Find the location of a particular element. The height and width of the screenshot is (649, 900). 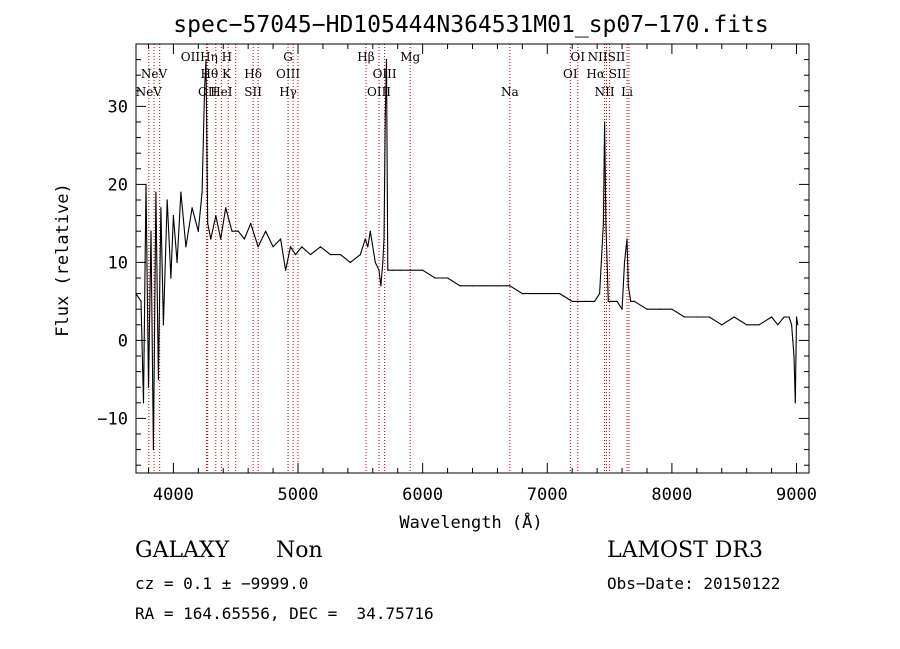

emission-line-label: OII is located at coordinates (208, 92).